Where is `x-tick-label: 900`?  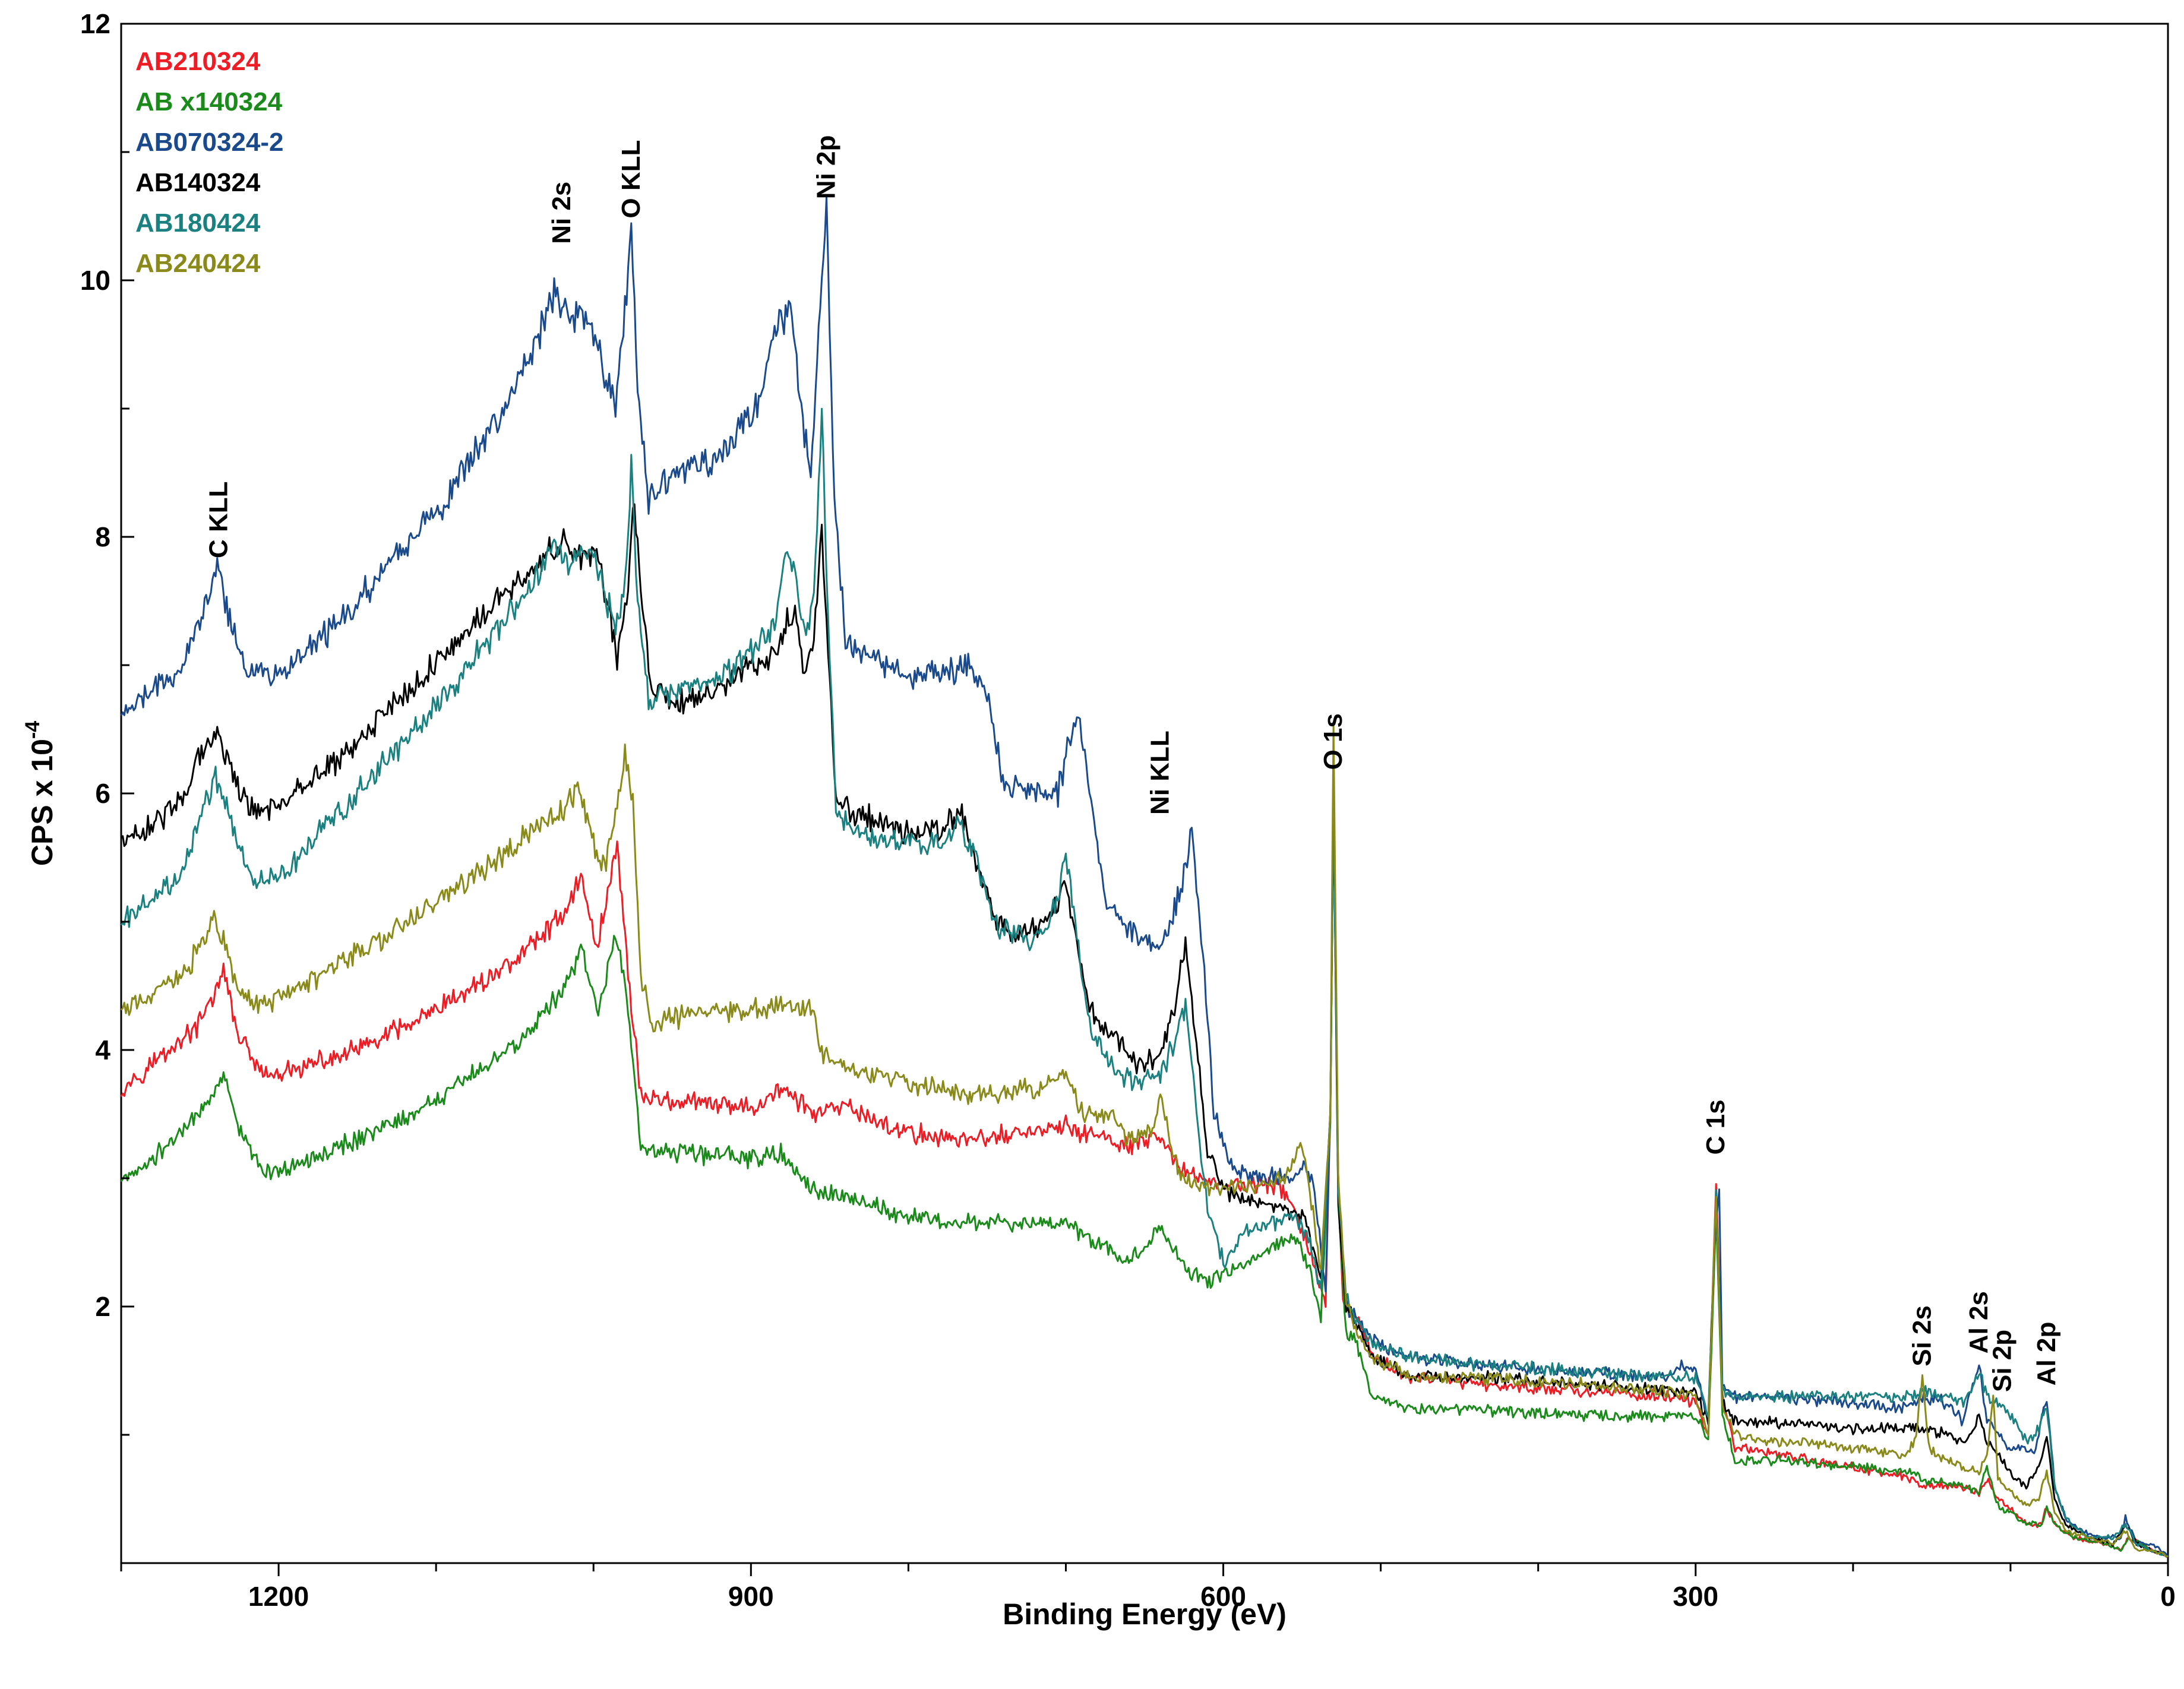 x-tick-label: 900 is located at coordinates (751, 1596).